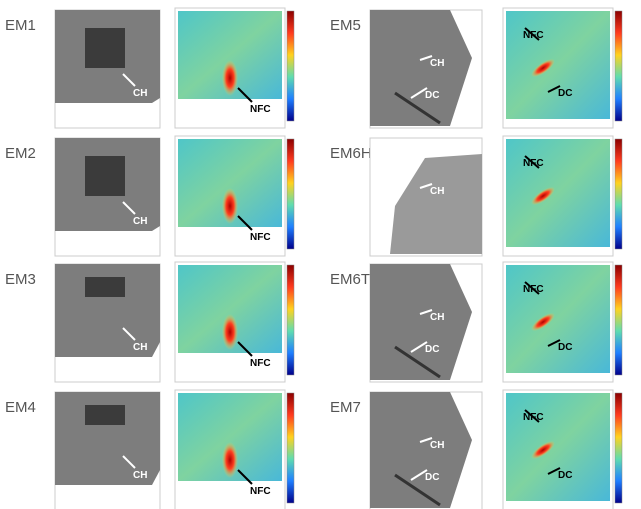  What do you see at coordinates (20, 407) in the screenshot?
I see `panel-label: EM4` at bounding box center [20, 407].